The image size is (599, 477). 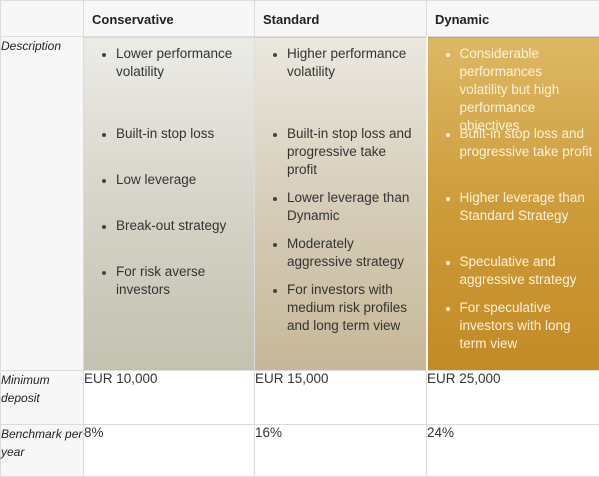 I want to click on feature-item: Higher performance volatility, so click(x=346, y=63).